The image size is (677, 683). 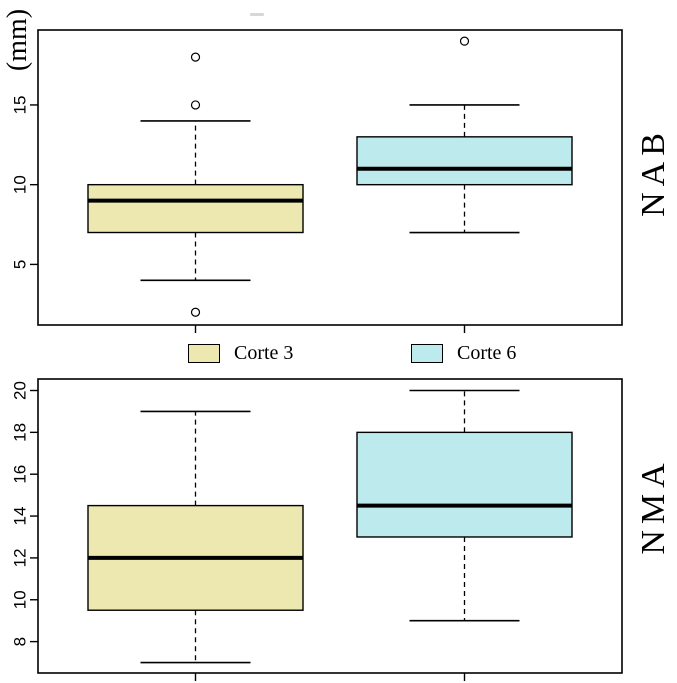 I want to click on y-axis-tick-label: 16, so click(x=20, y=474).